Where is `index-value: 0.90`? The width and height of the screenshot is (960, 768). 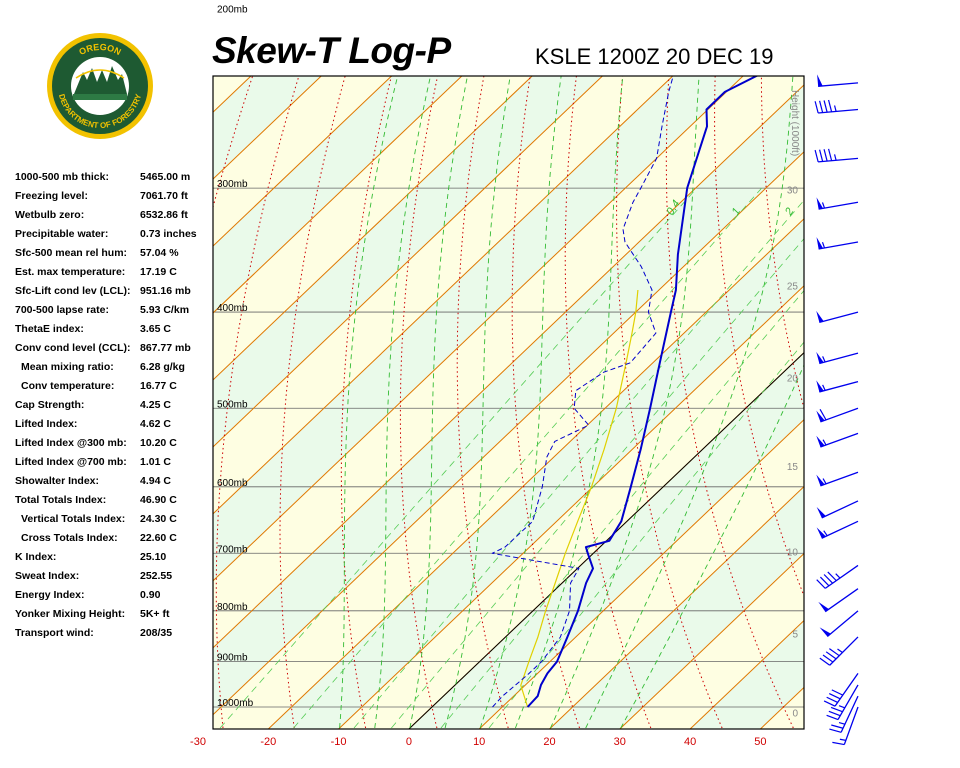 index-value: 0.90 is located at coordinates (150, 595).